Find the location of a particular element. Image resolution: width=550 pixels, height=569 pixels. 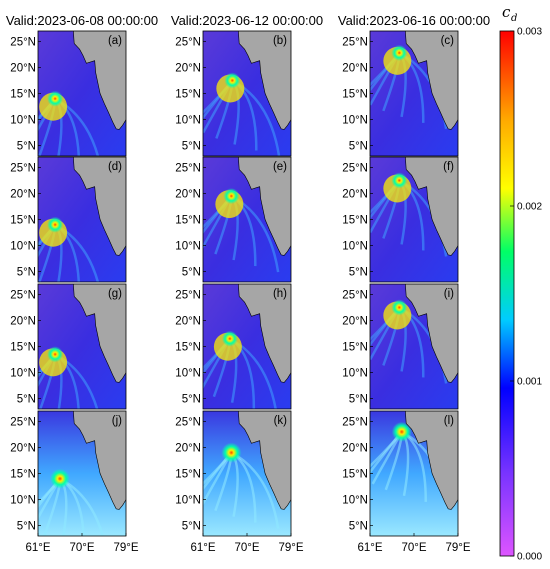

column-title: Valid:2023-06-16 00:00:00 is located at coordinates (414, 20).